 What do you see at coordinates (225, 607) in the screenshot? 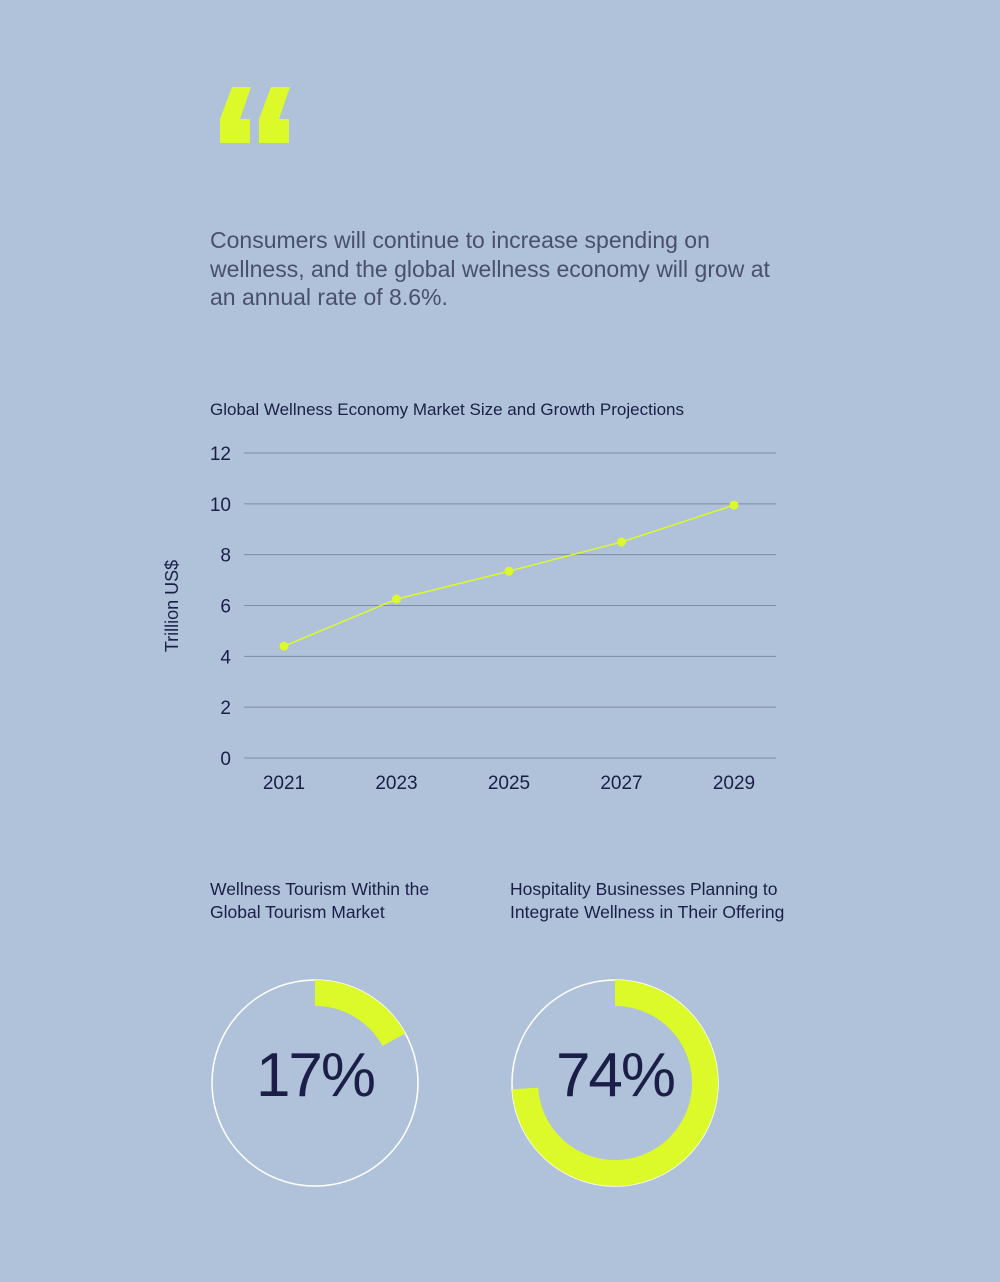
I see `y-tick-label: 6` at bounding box center [225, 607].